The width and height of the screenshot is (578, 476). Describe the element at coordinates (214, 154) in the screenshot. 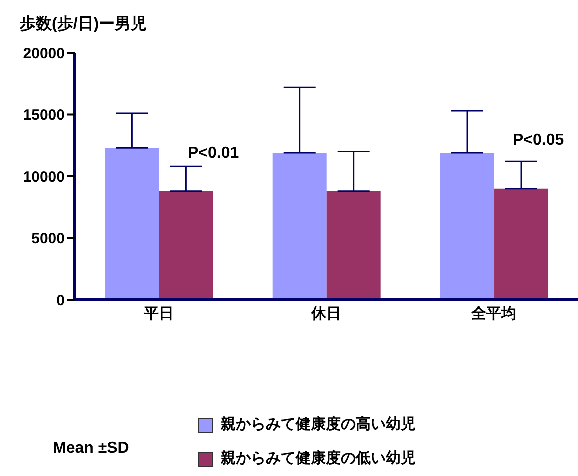

I see `annotation: P<0.01` at that location.